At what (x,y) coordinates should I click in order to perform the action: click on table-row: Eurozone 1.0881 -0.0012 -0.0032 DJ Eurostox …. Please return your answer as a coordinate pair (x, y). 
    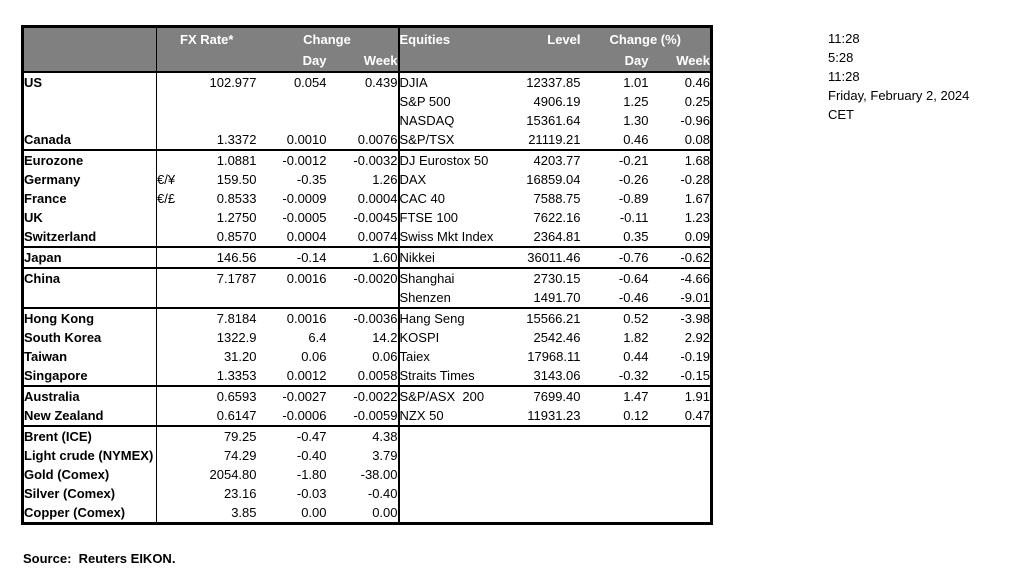
    Looking at the image, I should click on (367, 160).